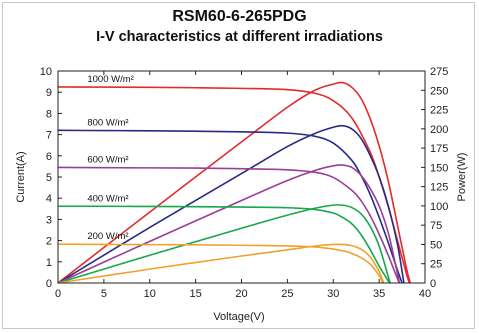 Image resolution: width=479 pixels, height=333 pixels. I want to click on y-tick-label-8: 8, so click(49, 114).